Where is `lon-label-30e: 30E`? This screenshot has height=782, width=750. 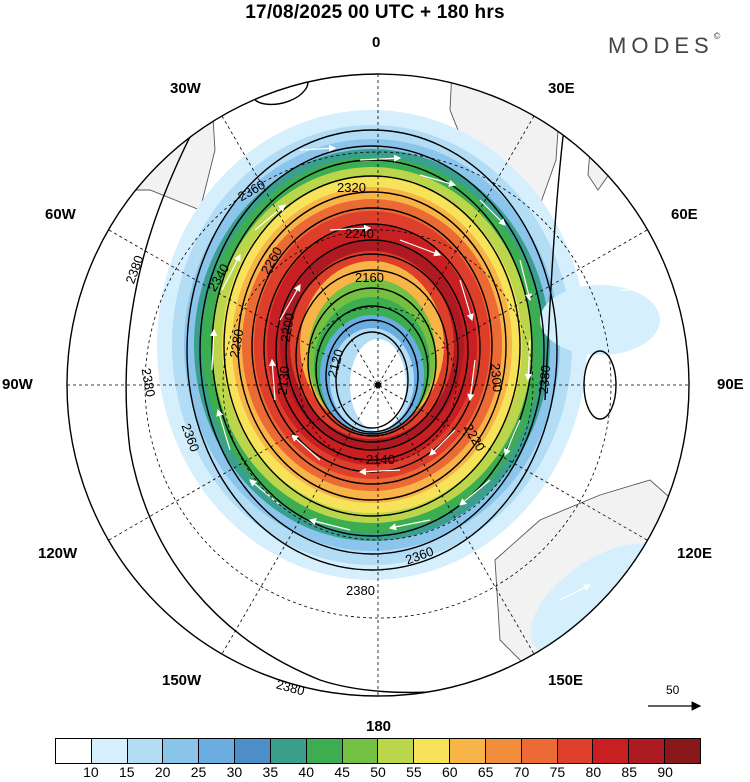
lon-label-30e: 30E is located at coordinates (561, 88).